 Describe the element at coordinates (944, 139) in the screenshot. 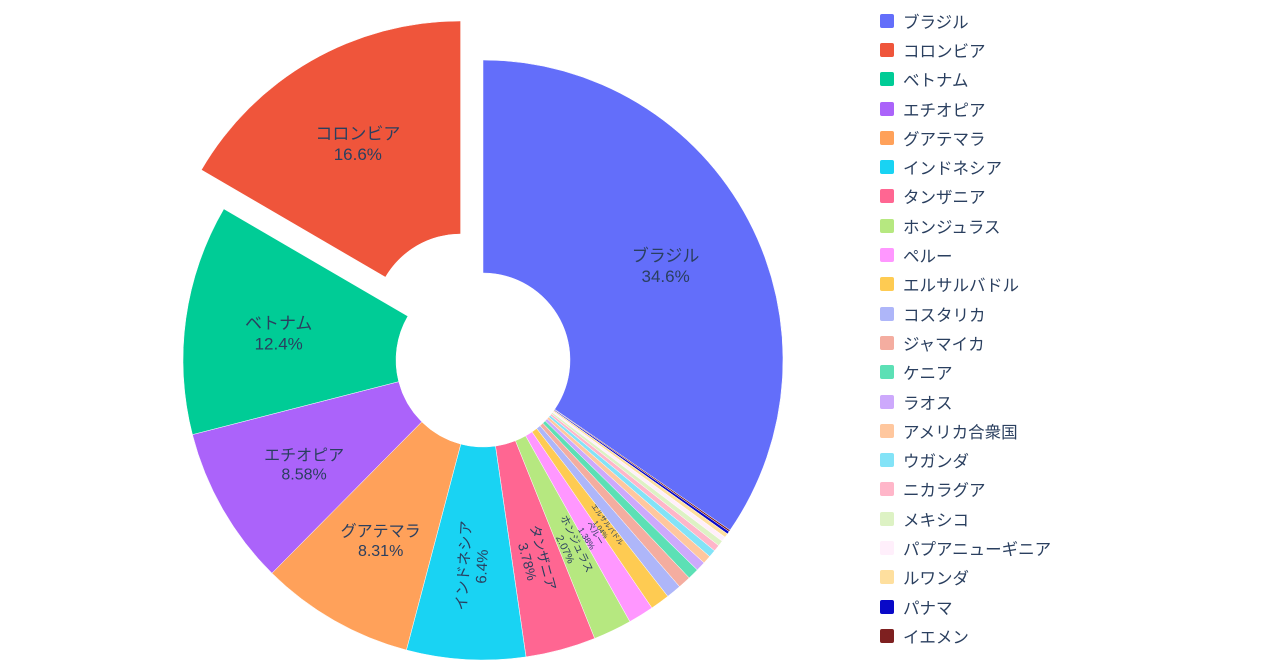

I see `legend-item-label: グアテマラ` at that location.